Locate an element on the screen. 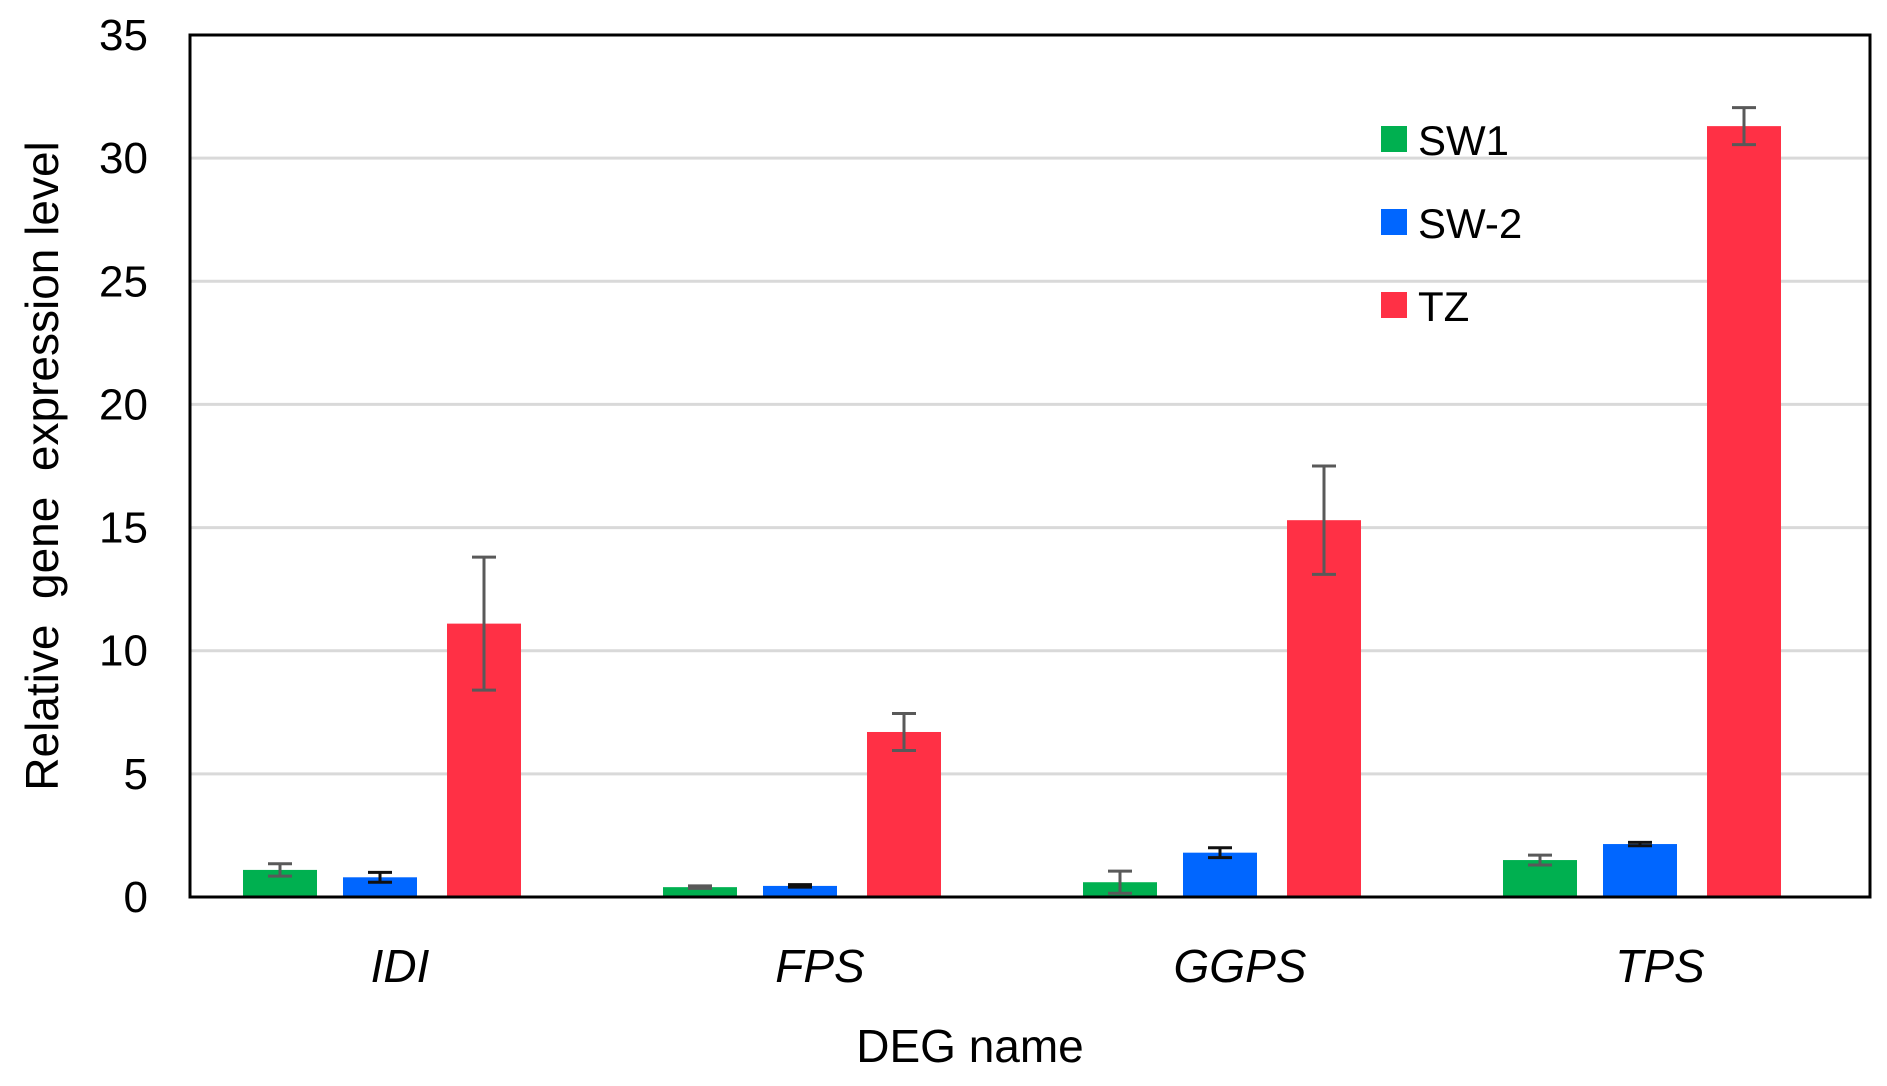 The height and width of the screenshot is (1086, 1887). x-category-label: IDI is located at coordinates (400, 966).